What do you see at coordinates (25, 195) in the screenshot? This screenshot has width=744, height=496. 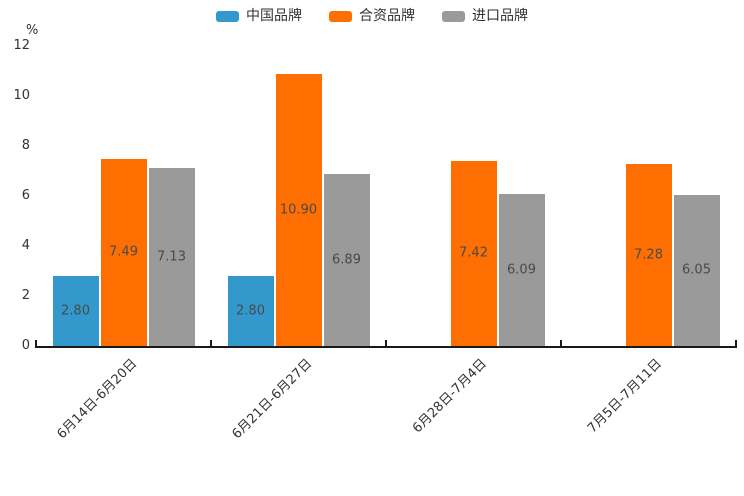 I see `y-axis-tick-label: 6` at bounding box center [25, 195].